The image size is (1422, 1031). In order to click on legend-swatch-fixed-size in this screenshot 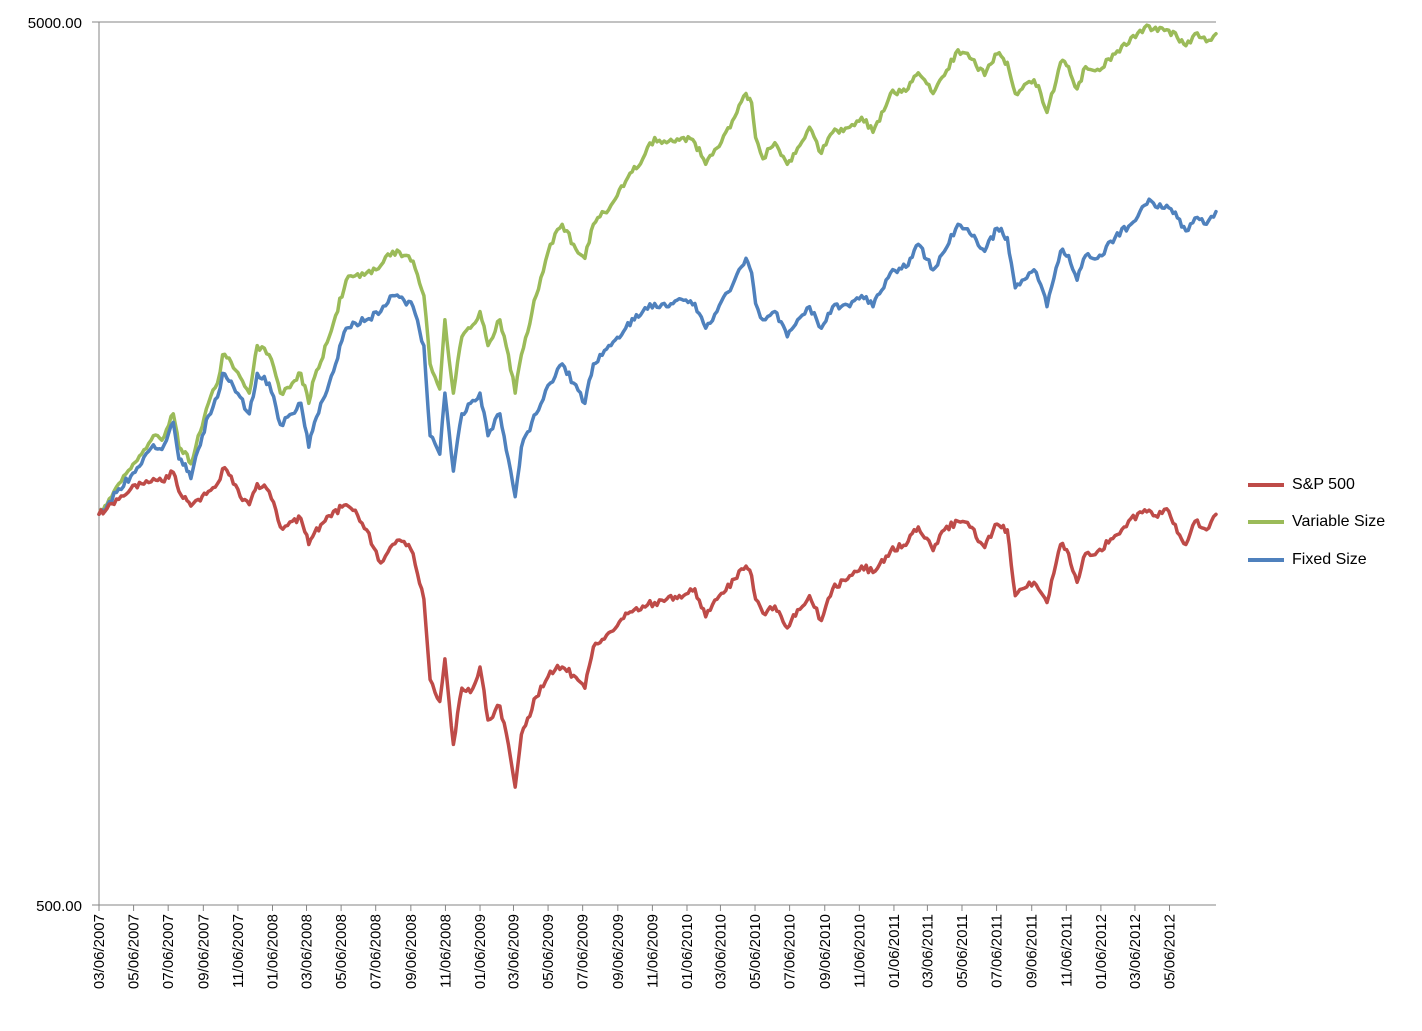, I will do `click(1266, 559)`.